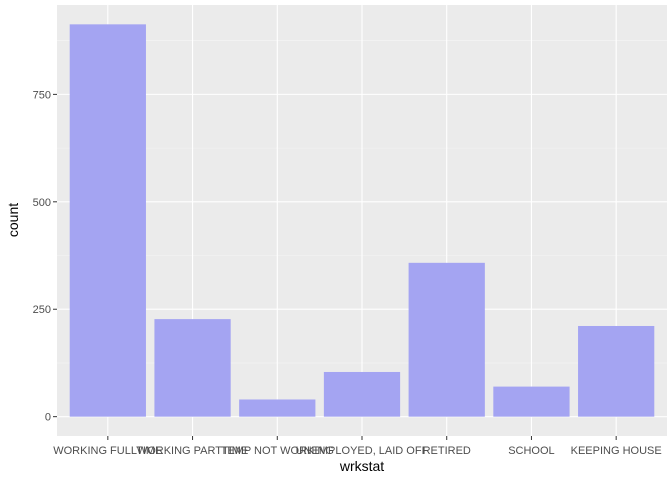  Describe the element at coordinates (42, 95) in the screenshot. I see `y-tick-label: 750` at that location.